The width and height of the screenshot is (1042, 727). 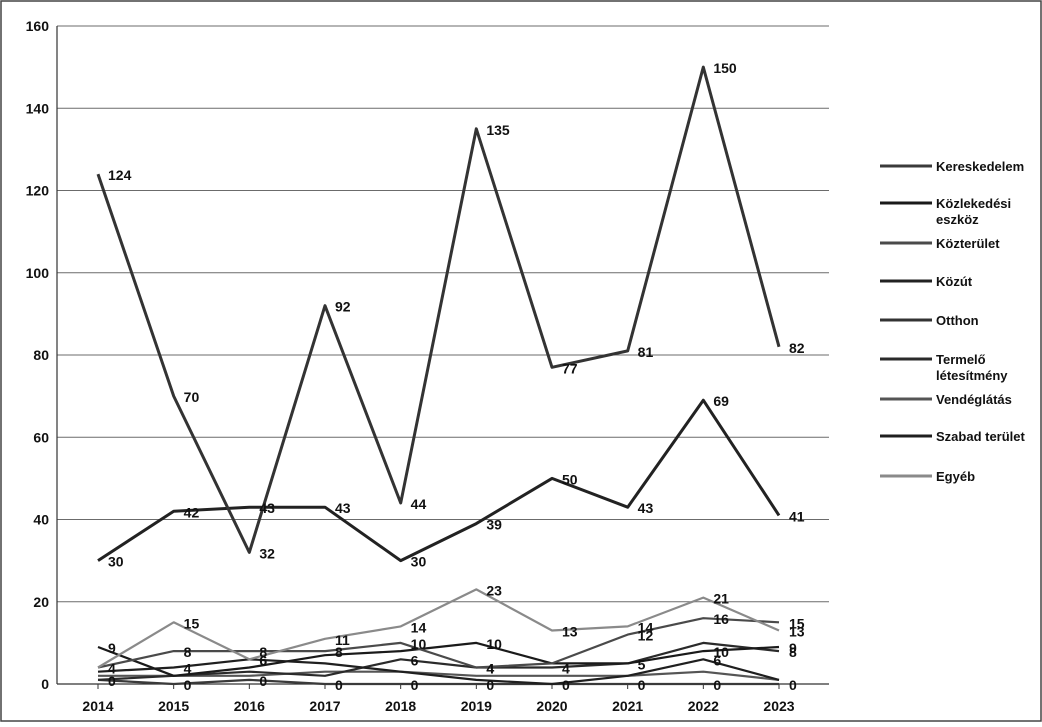 I want to click on y-tick-label: 0, so click(x=45, y=684).